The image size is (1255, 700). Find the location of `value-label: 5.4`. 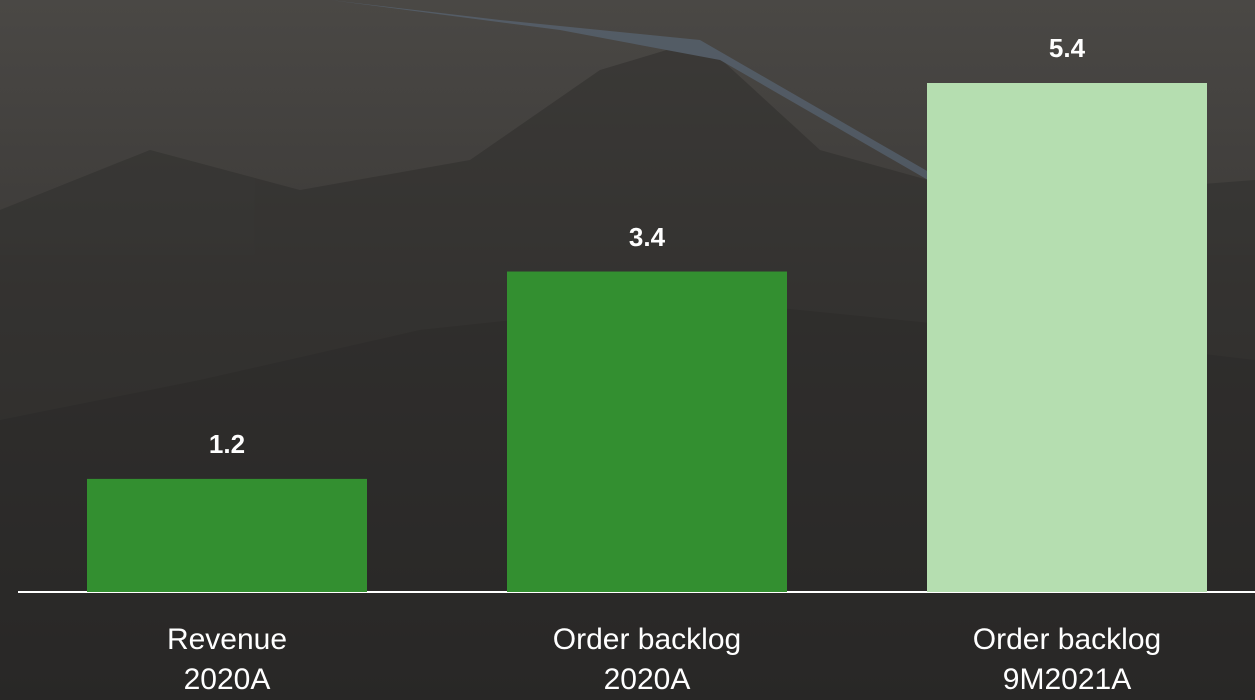

value-label: 5.4 is located at coordinates (1067, 48).